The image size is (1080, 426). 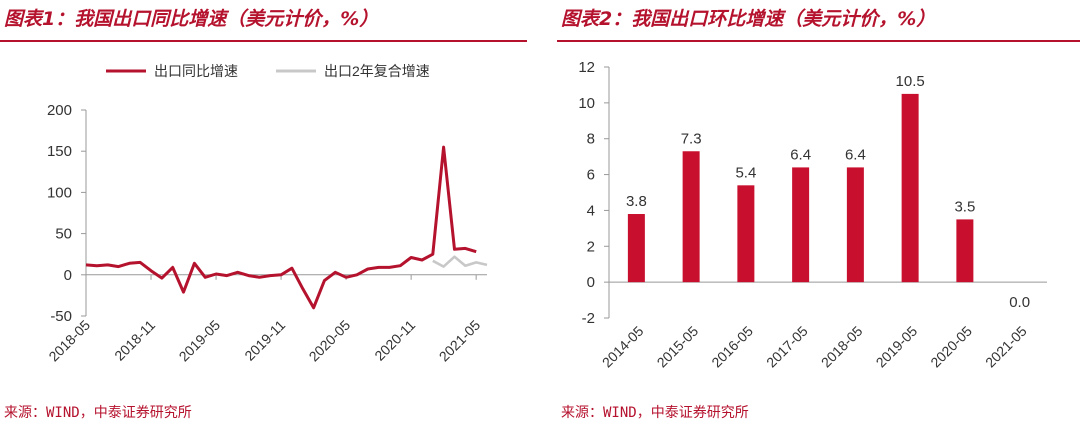 I want to click on y-tick-label: 4, so click(x=591, y=210).